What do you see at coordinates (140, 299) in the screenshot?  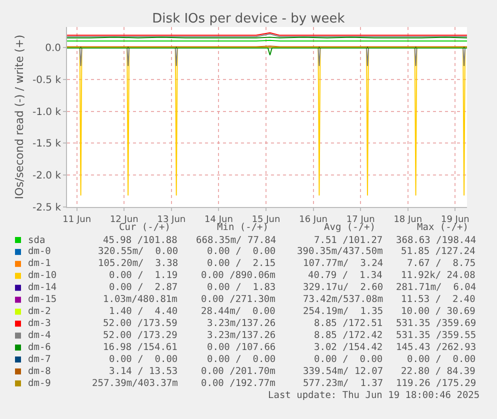 I see `text: 1.03m/480.81m` at bounding box center [140, 299].